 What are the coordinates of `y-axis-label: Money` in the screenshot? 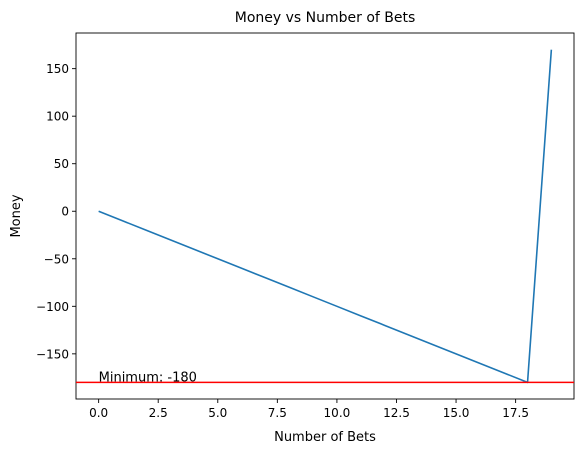 It's located at (16, 215).